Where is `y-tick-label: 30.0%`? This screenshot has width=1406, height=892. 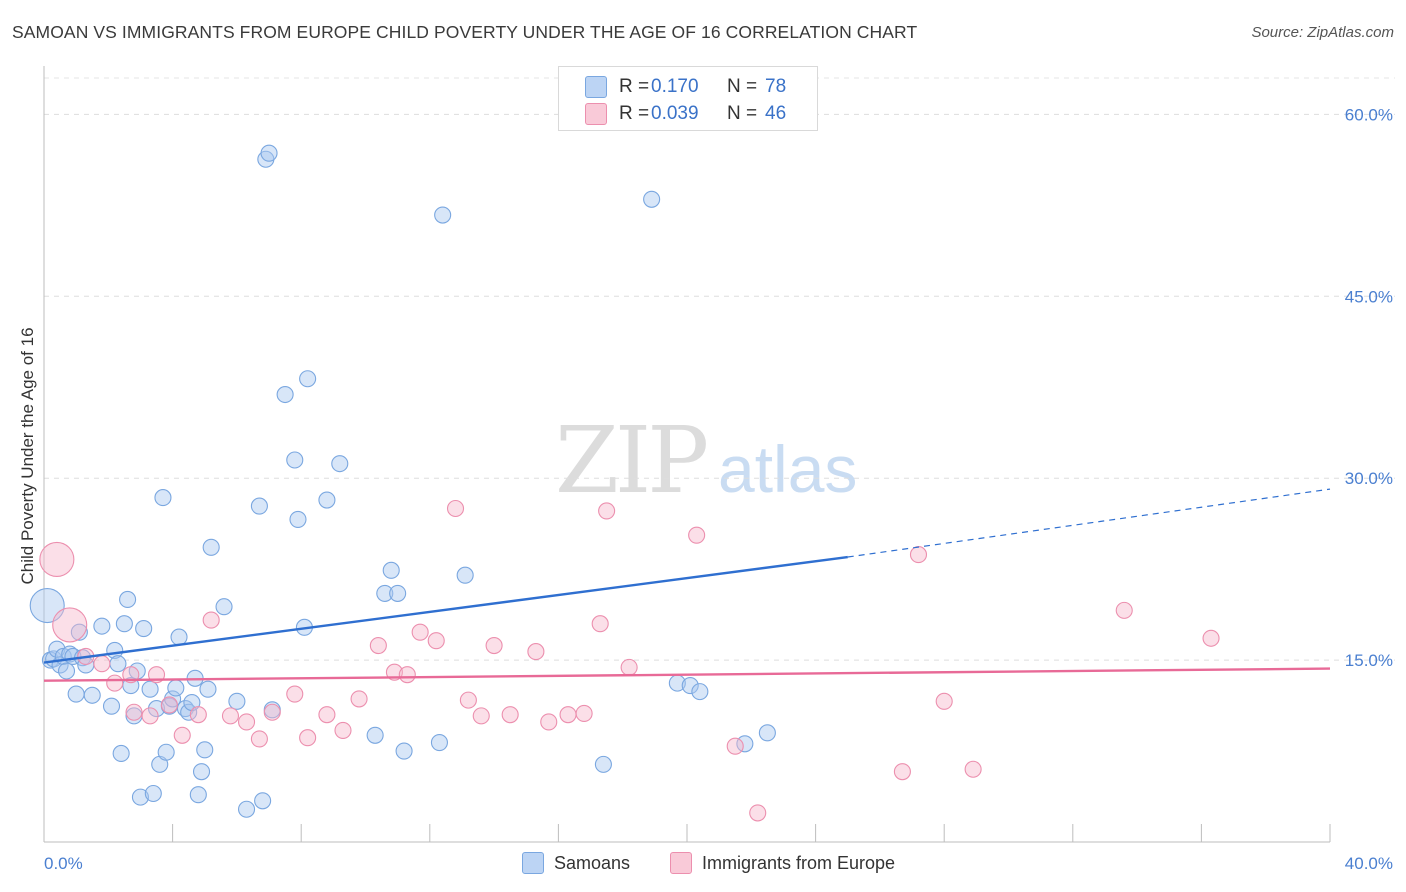 y-tick-label: 30.0% is located at coordinates (1369, 478).